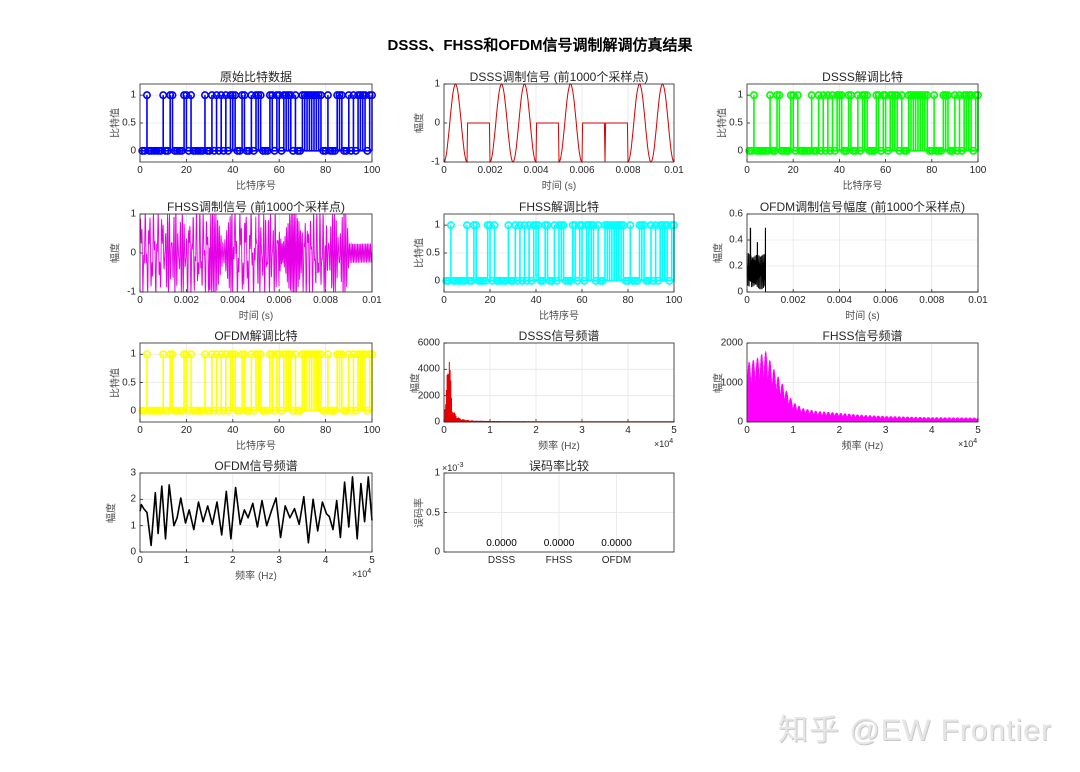 The width and height of the screenshot is (1080, 772). What do you see at coordinates (559, 543) in the screenshot?
I see `bar-value-label: 0.0000` at bounding box center [559, 543].